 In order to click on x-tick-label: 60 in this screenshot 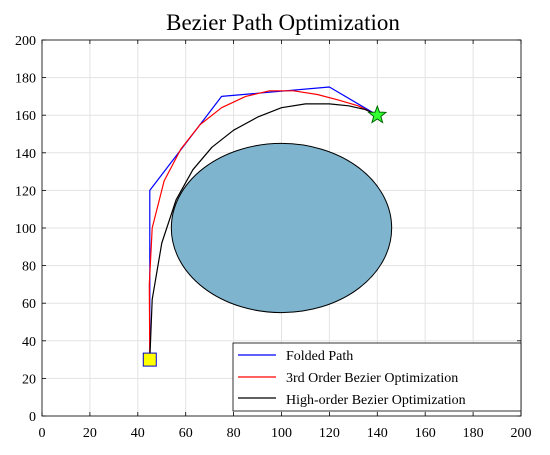, I will do `click(186, 433)`.